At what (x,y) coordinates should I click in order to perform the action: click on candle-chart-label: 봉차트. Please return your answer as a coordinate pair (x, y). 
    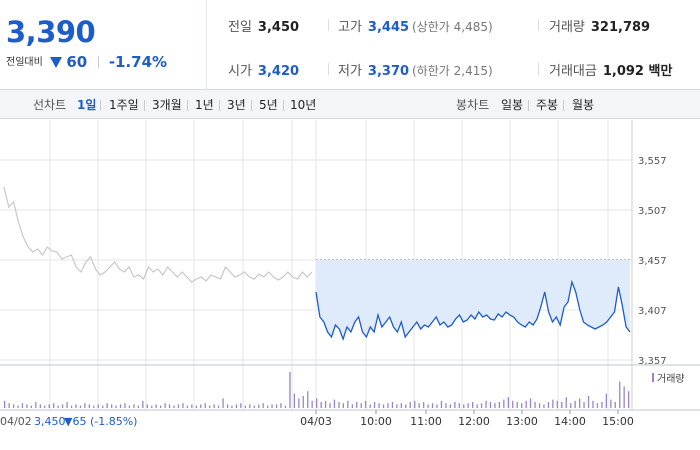
    Looking at the image, I should click on (473, 105).